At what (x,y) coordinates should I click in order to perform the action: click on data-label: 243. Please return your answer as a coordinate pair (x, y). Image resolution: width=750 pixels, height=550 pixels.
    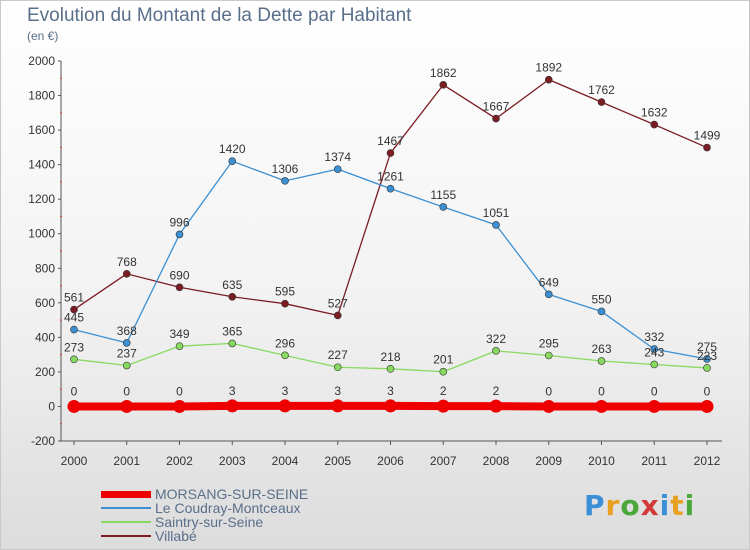
    Looking at the image, I should click on (654, 352).